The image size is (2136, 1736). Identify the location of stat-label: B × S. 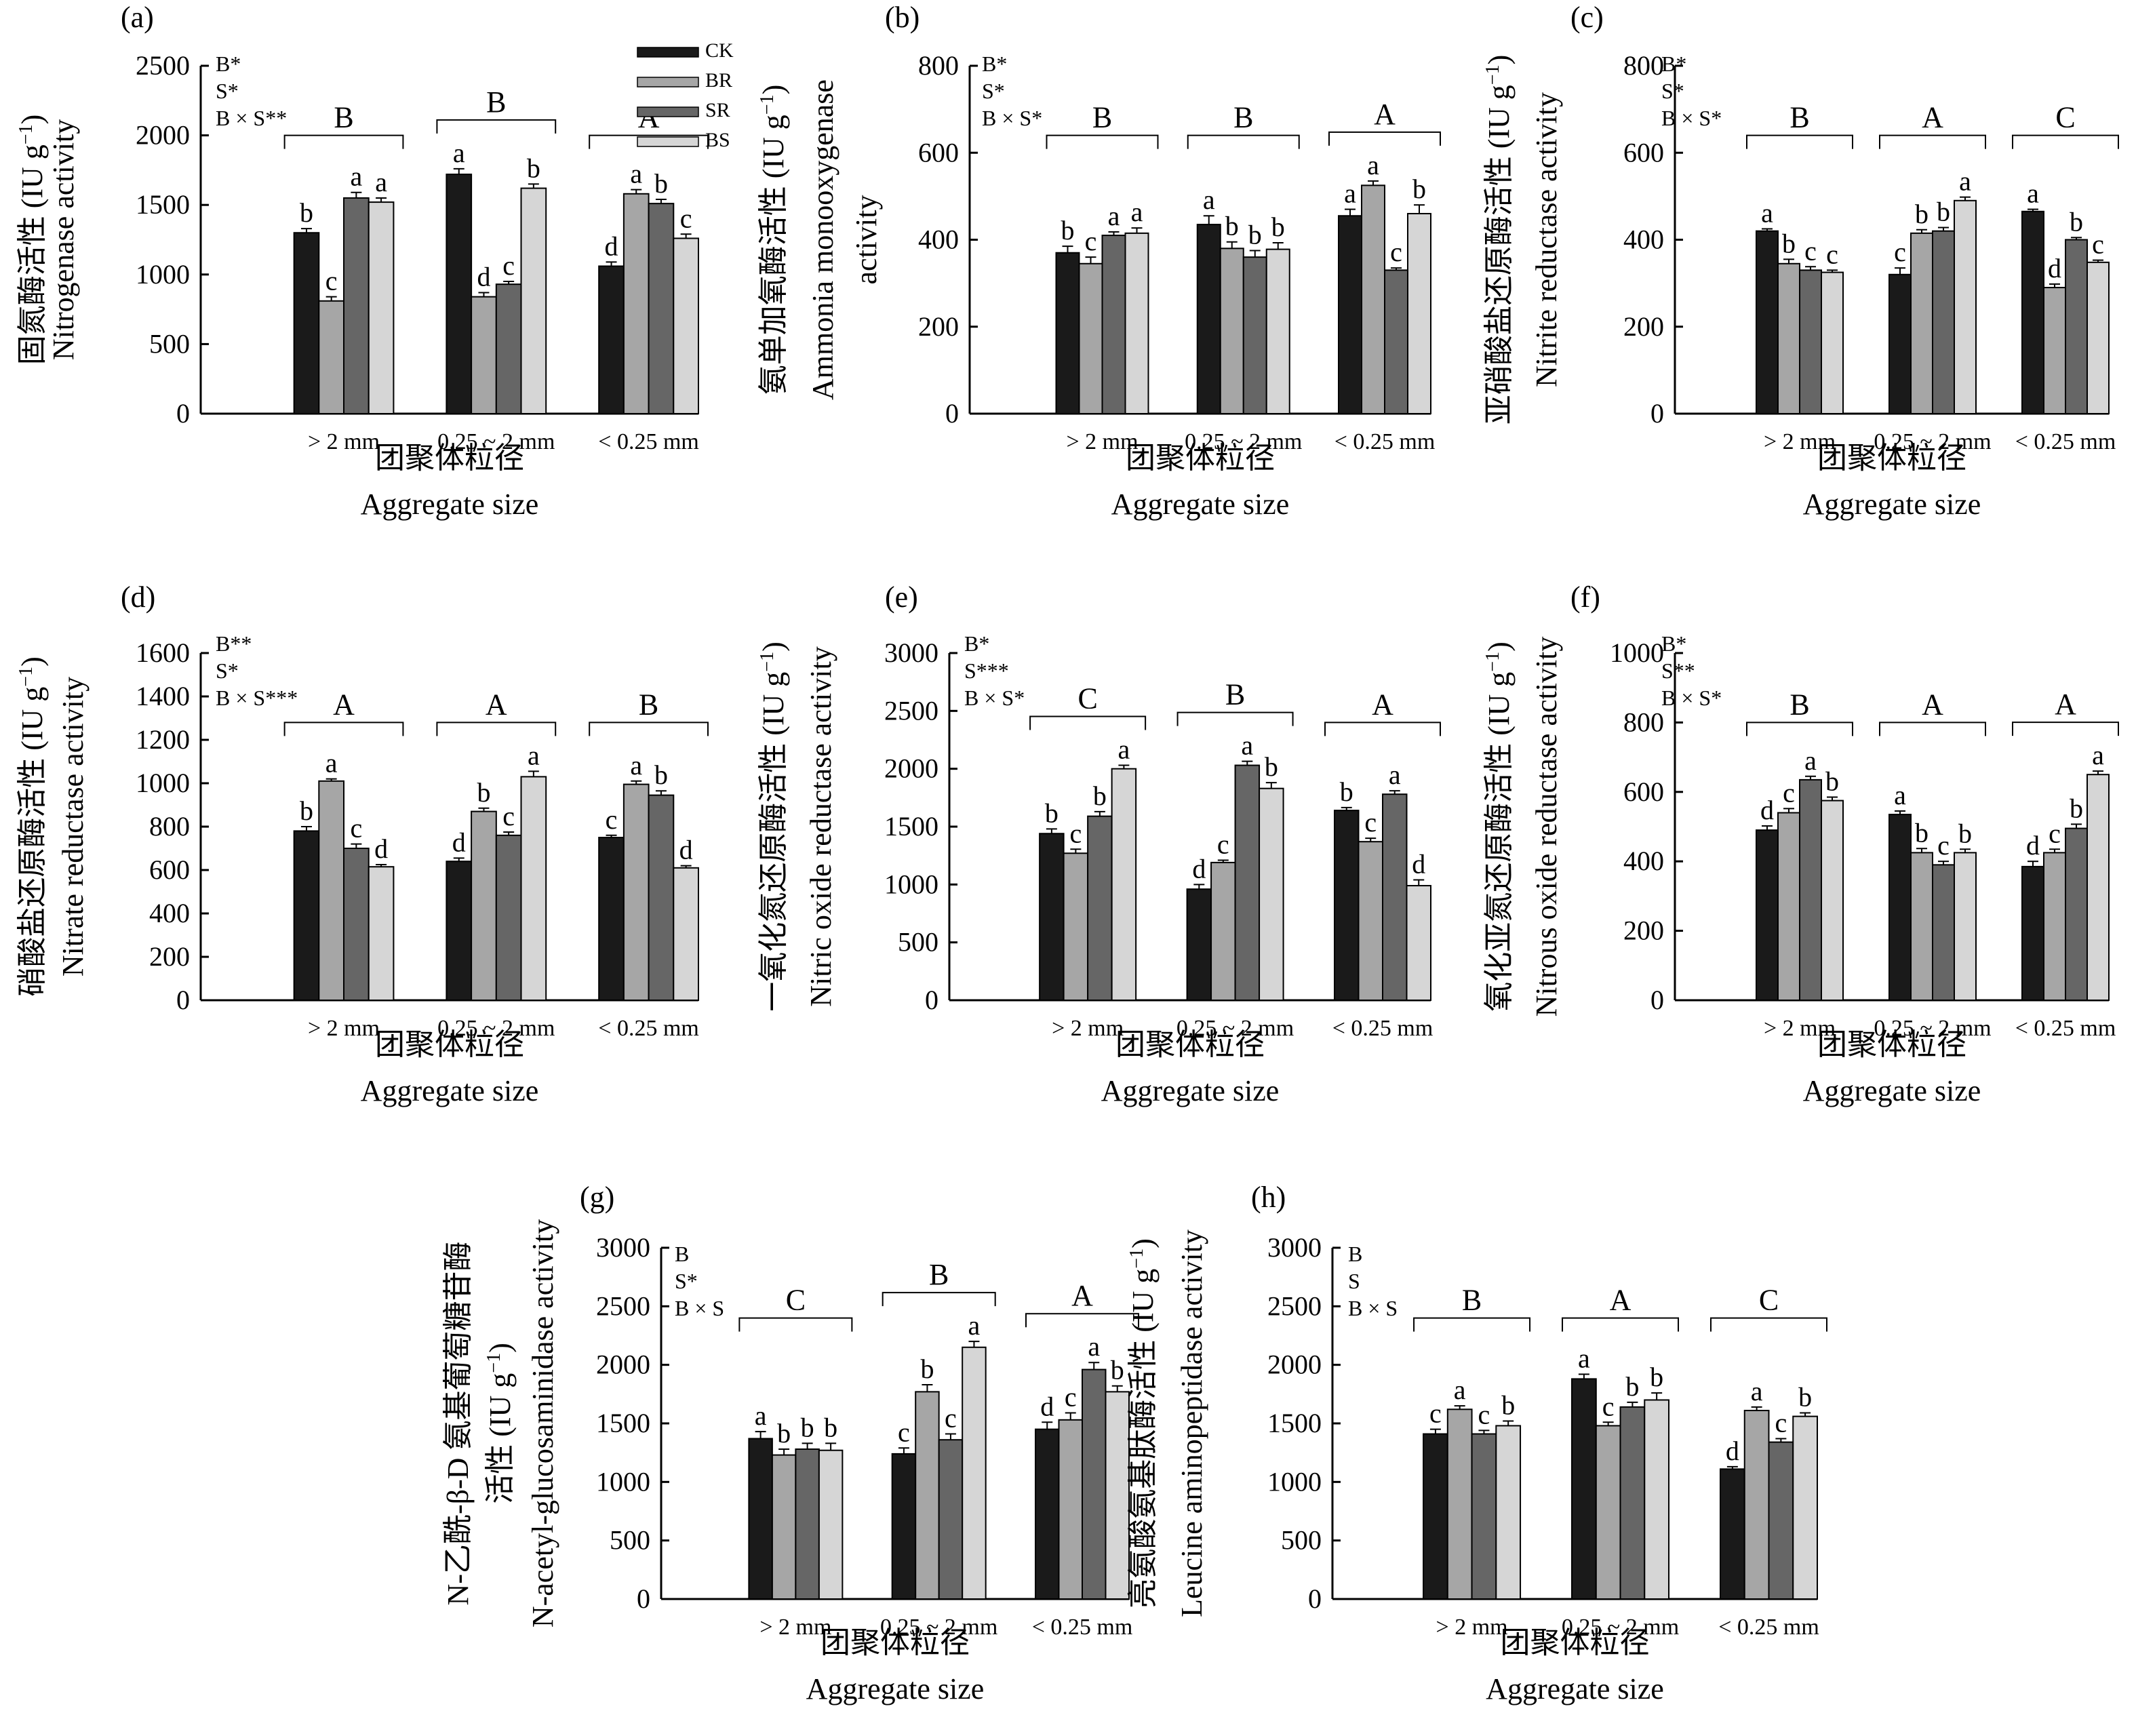
(1373, 1308).